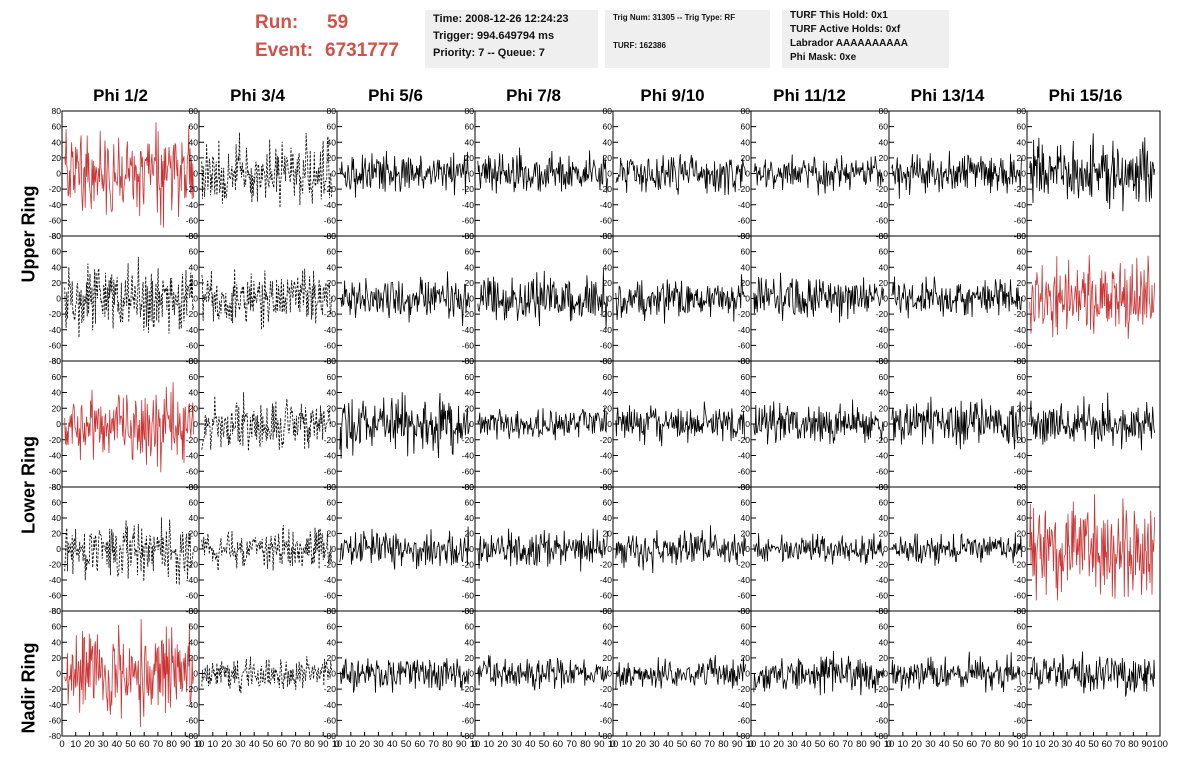 This screenshot has width=1196, height=772. I want to click on x-tick-label-r5-c1-90: 90, so click(185, 744).